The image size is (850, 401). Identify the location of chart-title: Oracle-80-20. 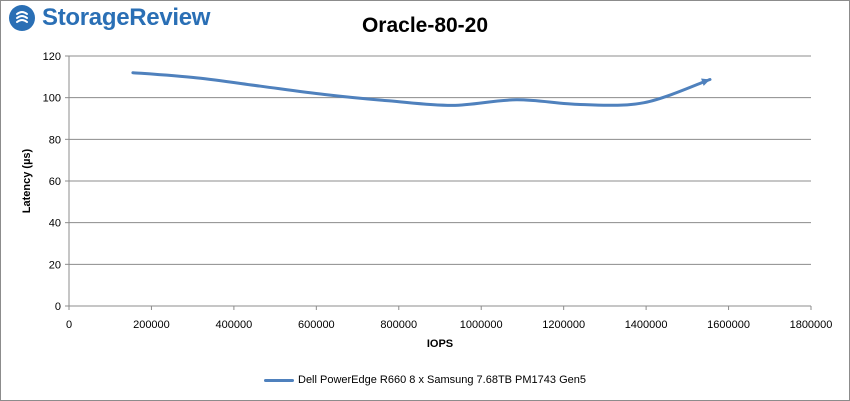
(425, 25).